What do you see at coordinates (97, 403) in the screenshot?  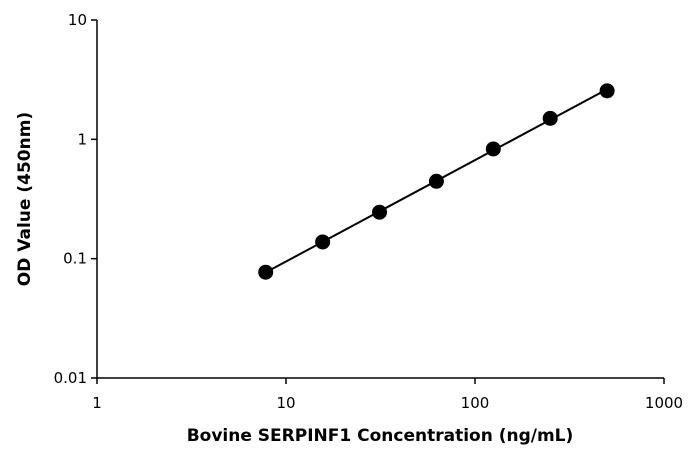 I see `x-tick-label: 1` at bounding box center [97, 403].